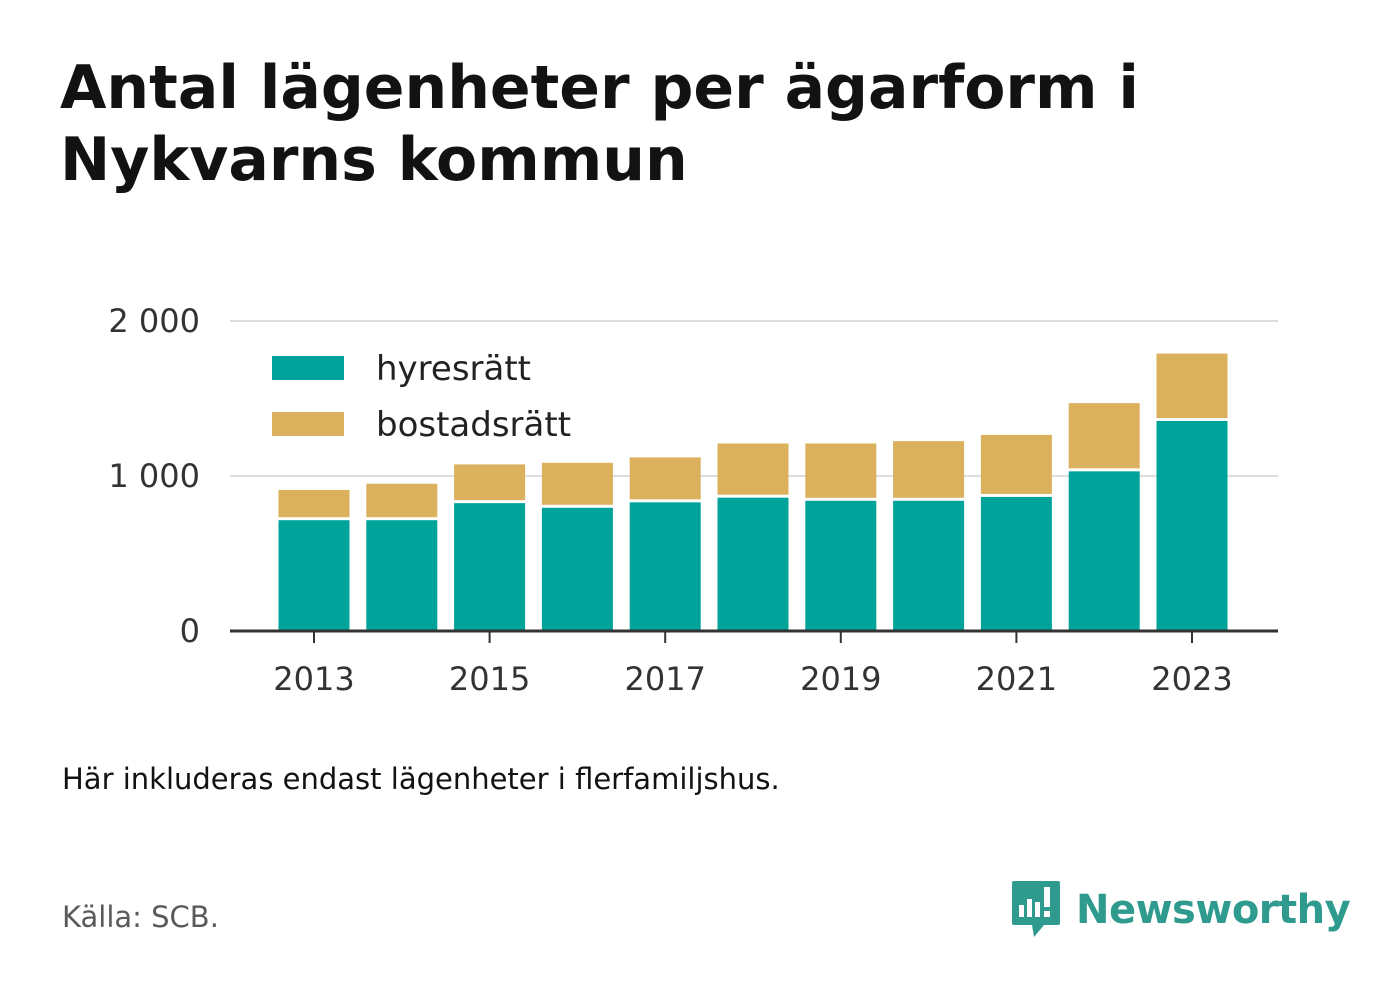 The width and height of the screenshot is (1382, 999). I want to click on bar-hyresratt-2015, so click(490, 567).